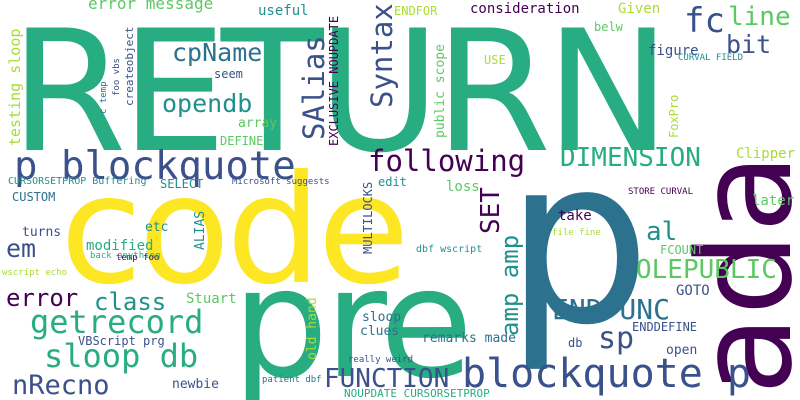 This screenshot has width=800, height=400. Describe the element at coordinates (704, 21) in the screenshot. I see `word-fc: fc` at that location.